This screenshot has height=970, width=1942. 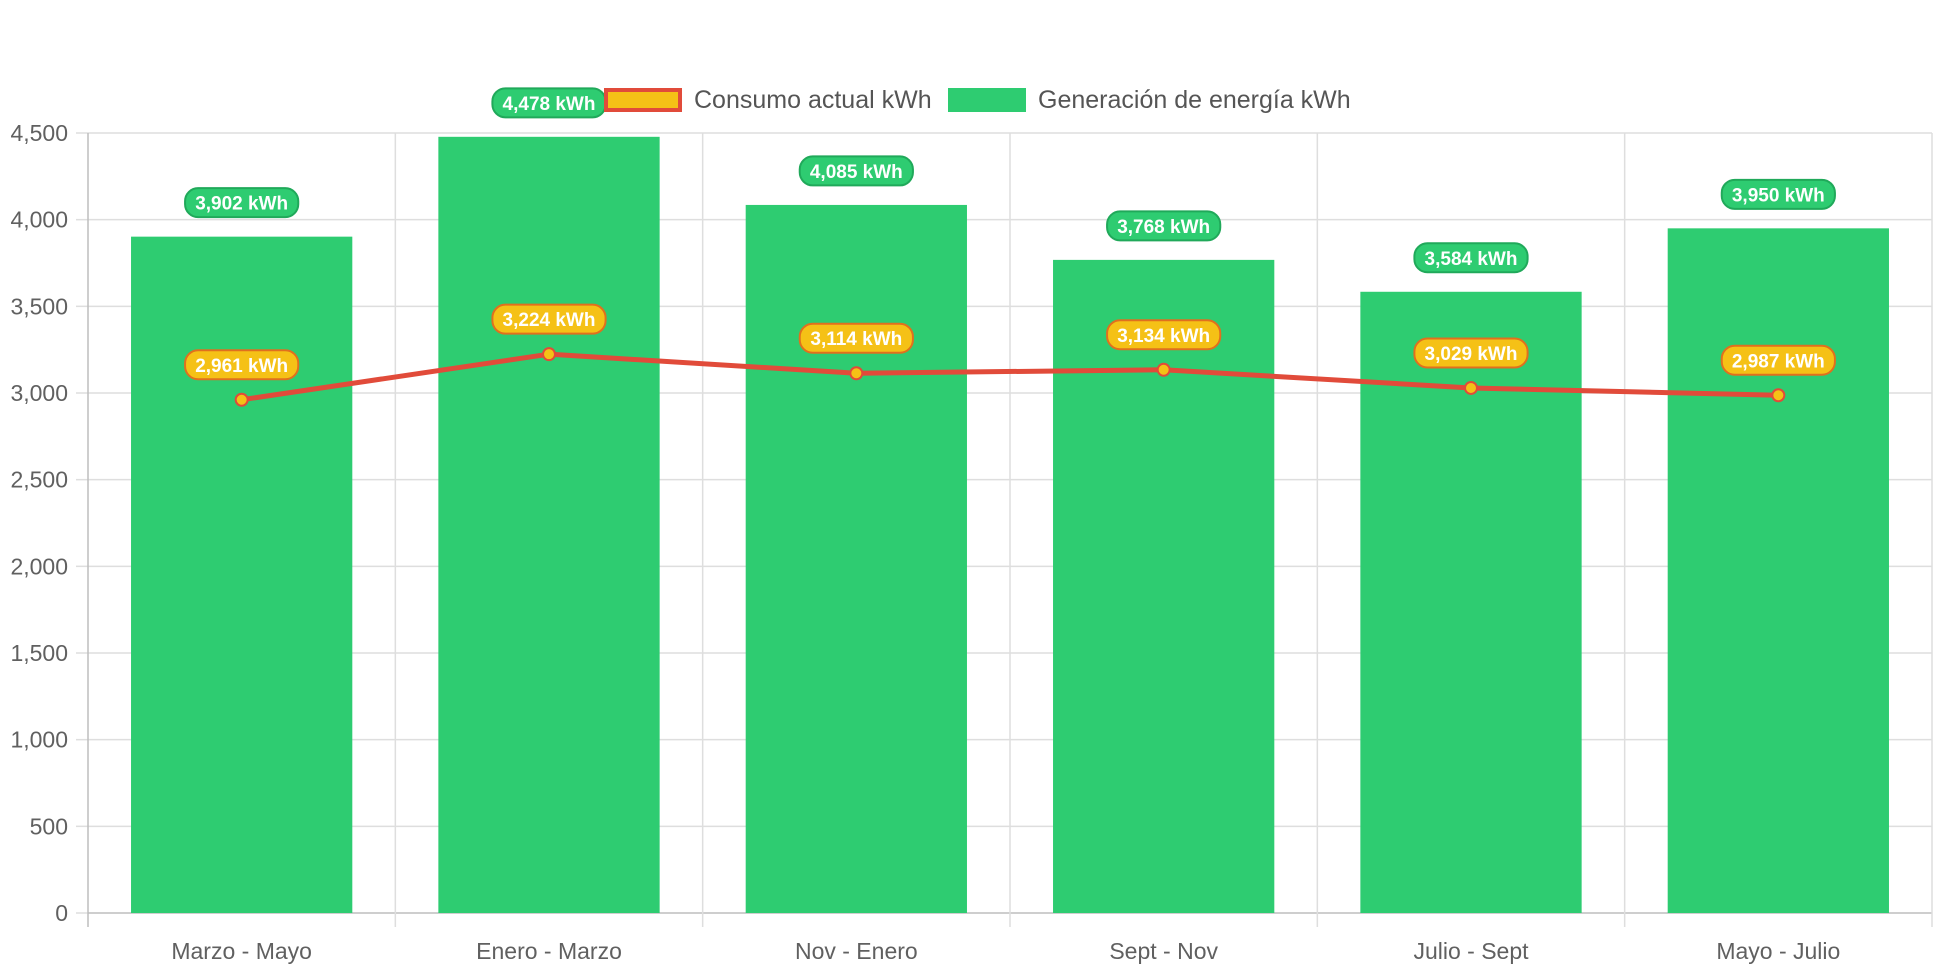 I want to click on bar-value-label: 3,902 kWh, so click(x=242, y=203).